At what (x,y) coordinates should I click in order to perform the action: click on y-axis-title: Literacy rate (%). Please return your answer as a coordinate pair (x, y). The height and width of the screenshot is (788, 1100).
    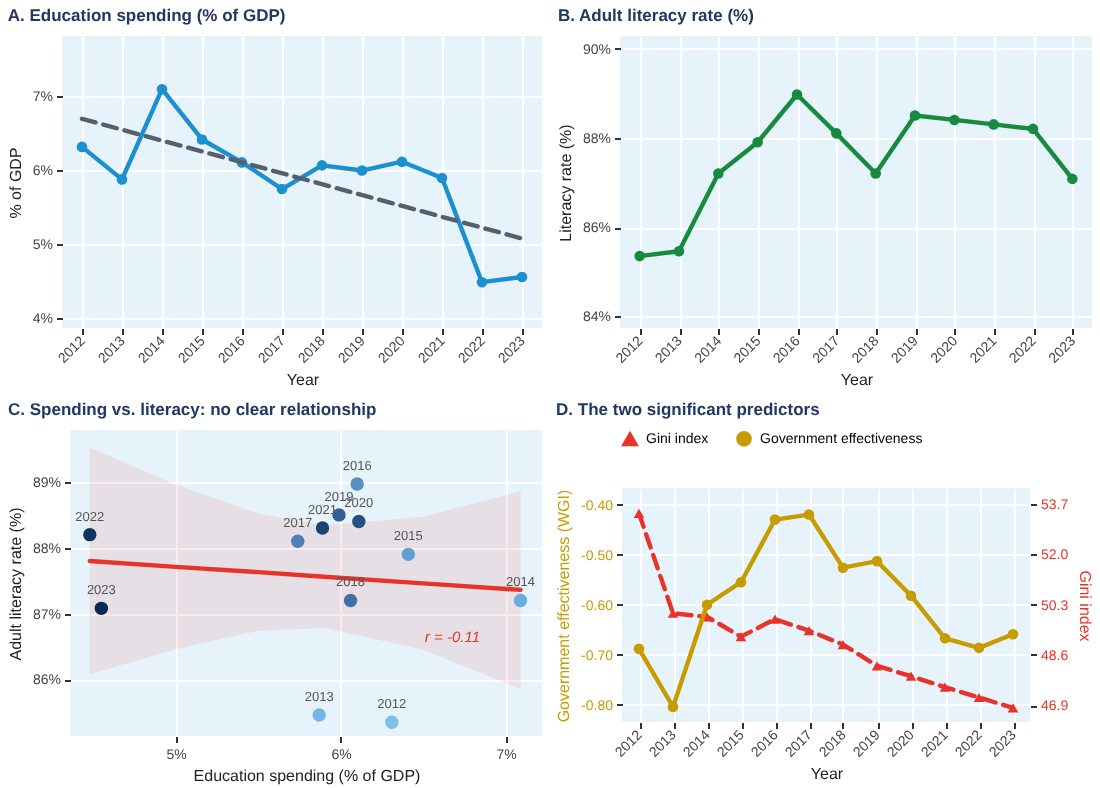
    Looking at the image, I should click on (565, 182).